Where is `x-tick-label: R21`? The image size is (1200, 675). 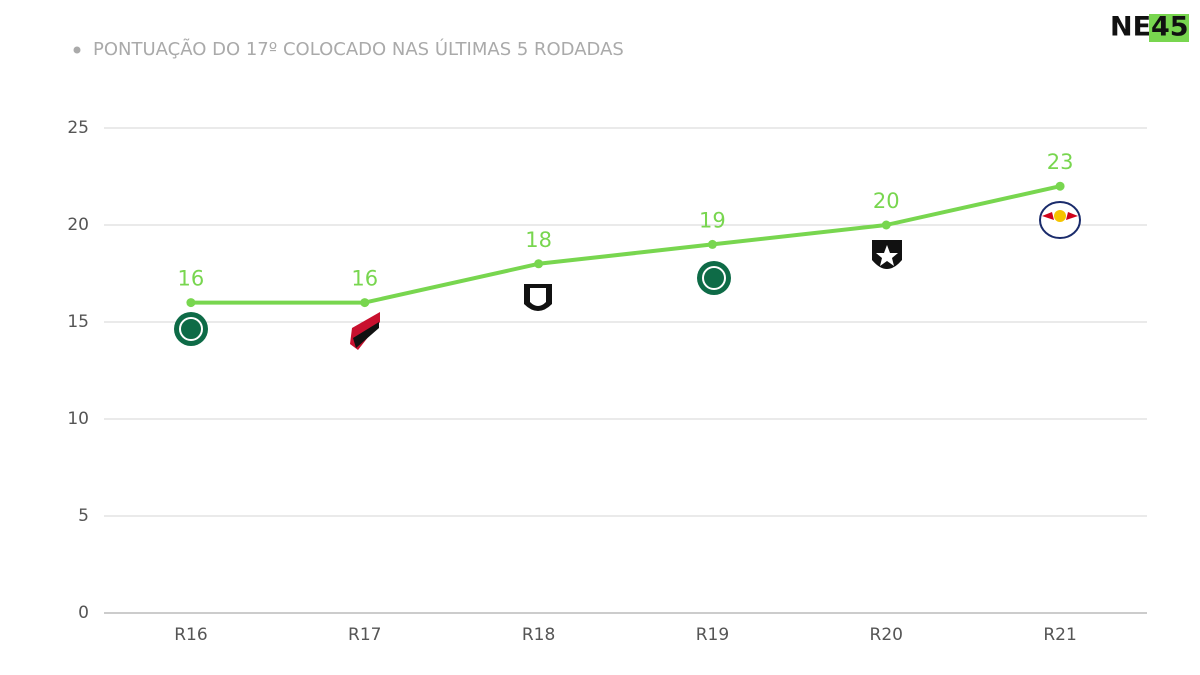 x-tick-label: R21 is located at coordinates (1059, 635).